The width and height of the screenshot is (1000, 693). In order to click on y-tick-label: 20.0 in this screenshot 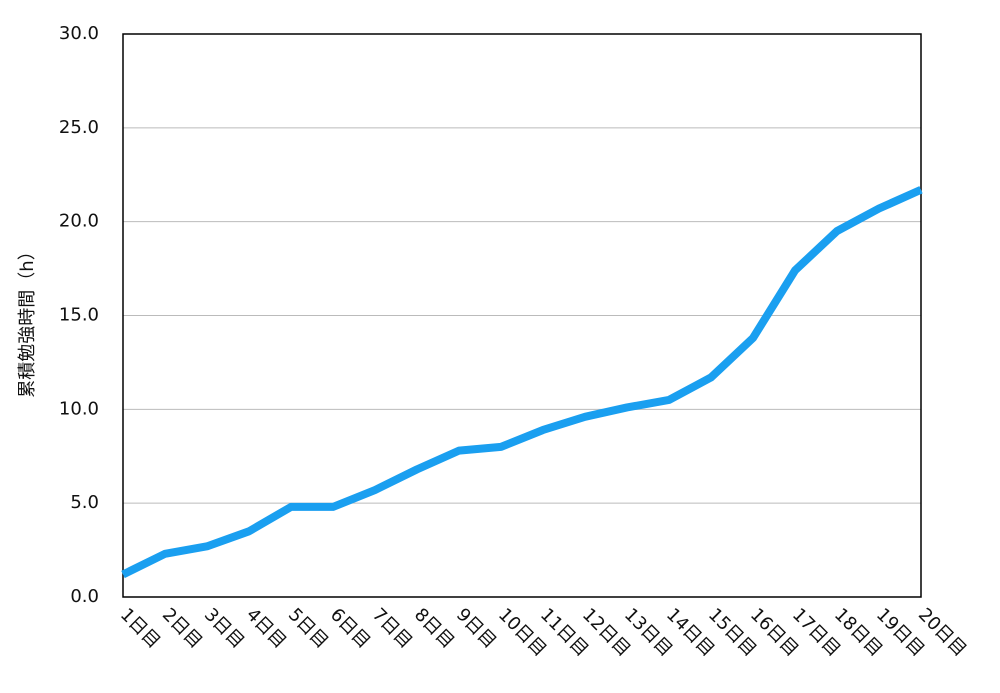, I will do `click(79, 221)`.